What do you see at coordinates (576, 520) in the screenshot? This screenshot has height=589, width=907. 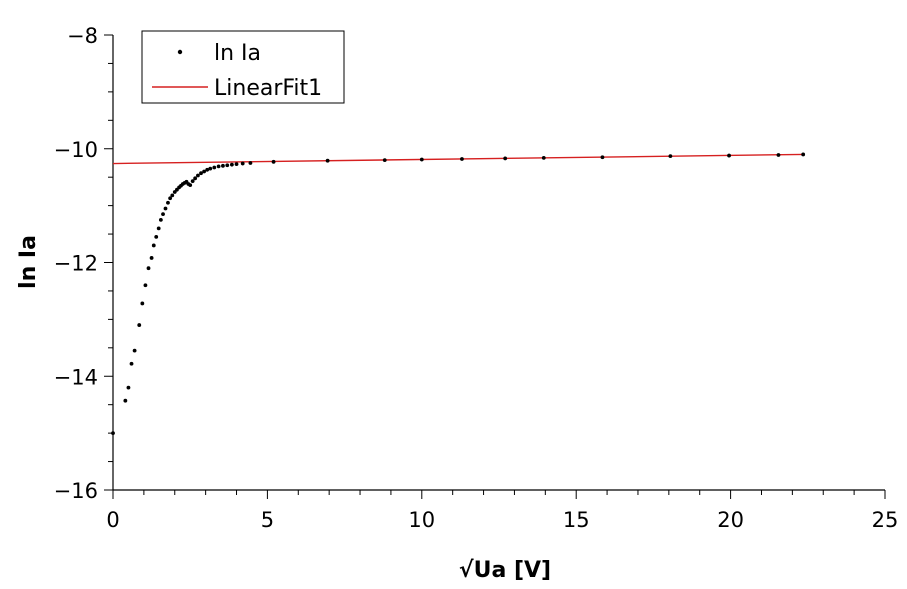 I see `x-tick-label: 15` at bounding box center [576, 520].